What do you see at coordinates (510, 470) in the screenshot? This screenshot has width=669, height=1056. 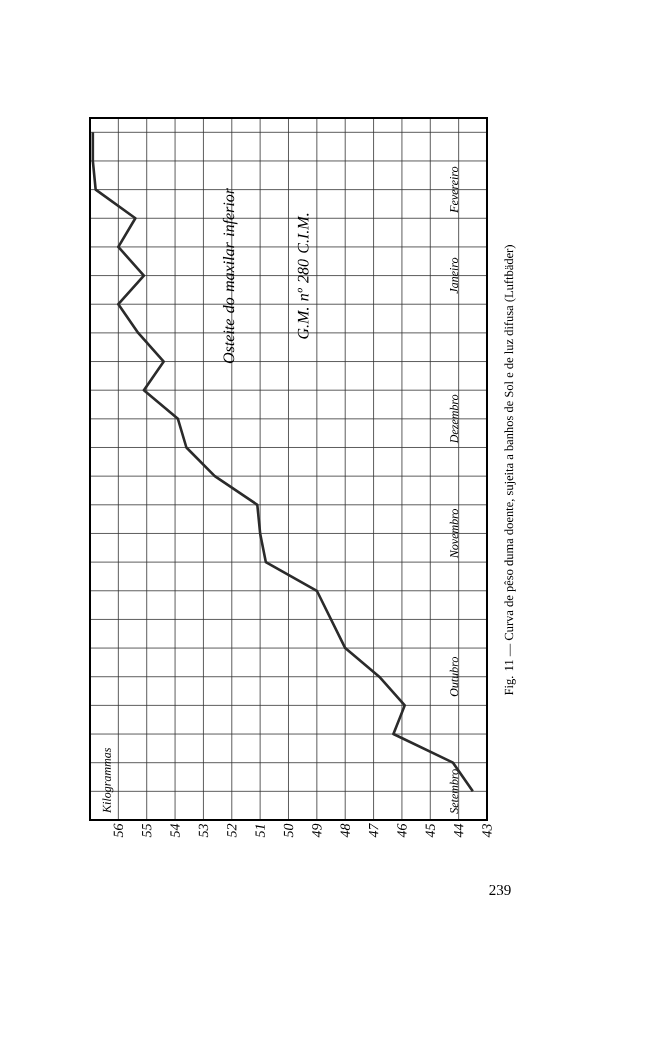 I see `text: Fig. 11 — Curva de pêso duma doente, sujeita a banhos de Sol e de luz difusa (Luftbäder)` at bounding box center [510, 470].